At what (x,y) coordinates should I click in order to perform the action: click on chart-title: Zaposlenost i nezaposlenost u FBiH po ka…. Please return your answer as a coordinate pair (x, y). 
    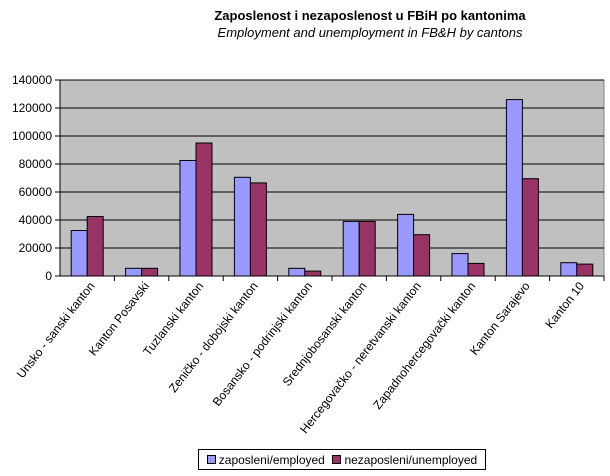
    Looking at the image, I should click on (370, 15).